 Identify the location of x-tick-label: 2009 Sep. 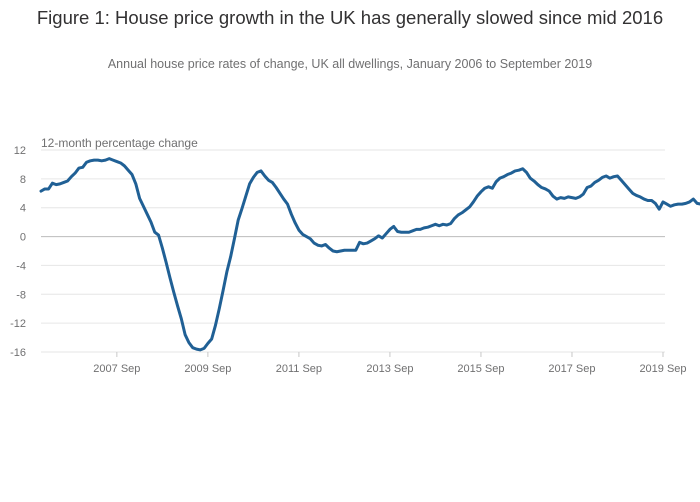
(207, 369).